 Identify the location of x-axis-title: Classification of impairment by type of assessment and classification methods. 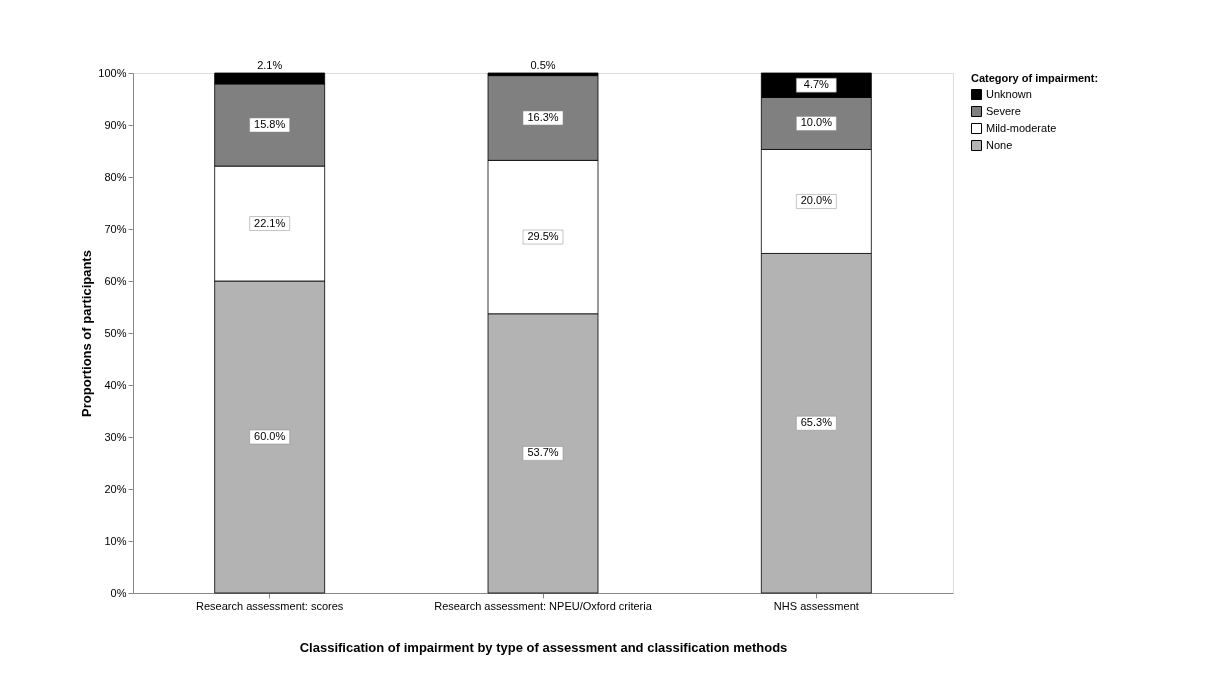
(543, 647).